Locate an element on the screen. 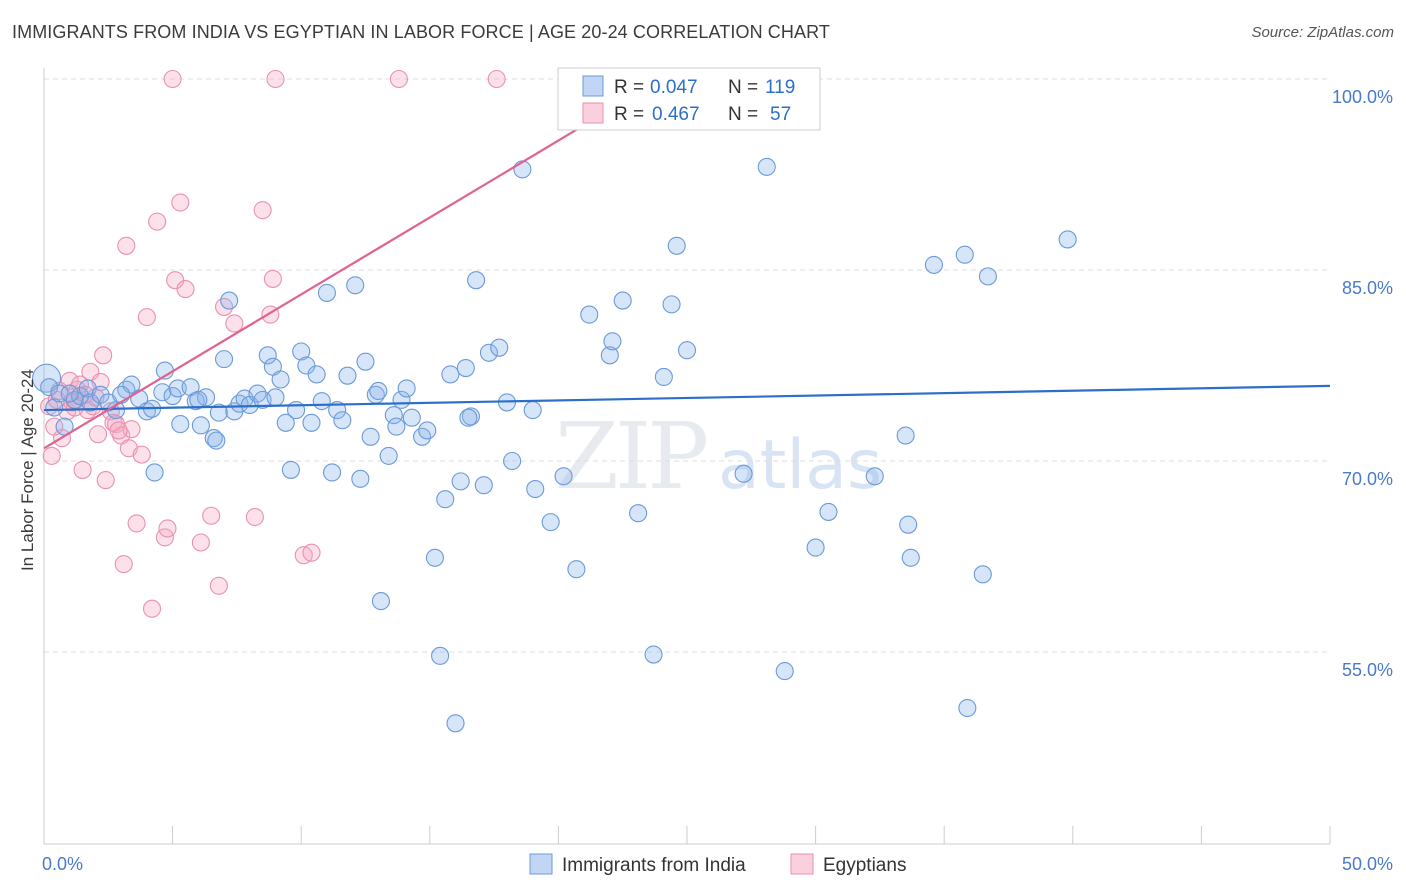 Image resolution: width=1406 pixels, height=892 pixels. india-trend-line is located at coordinates (687, 398).